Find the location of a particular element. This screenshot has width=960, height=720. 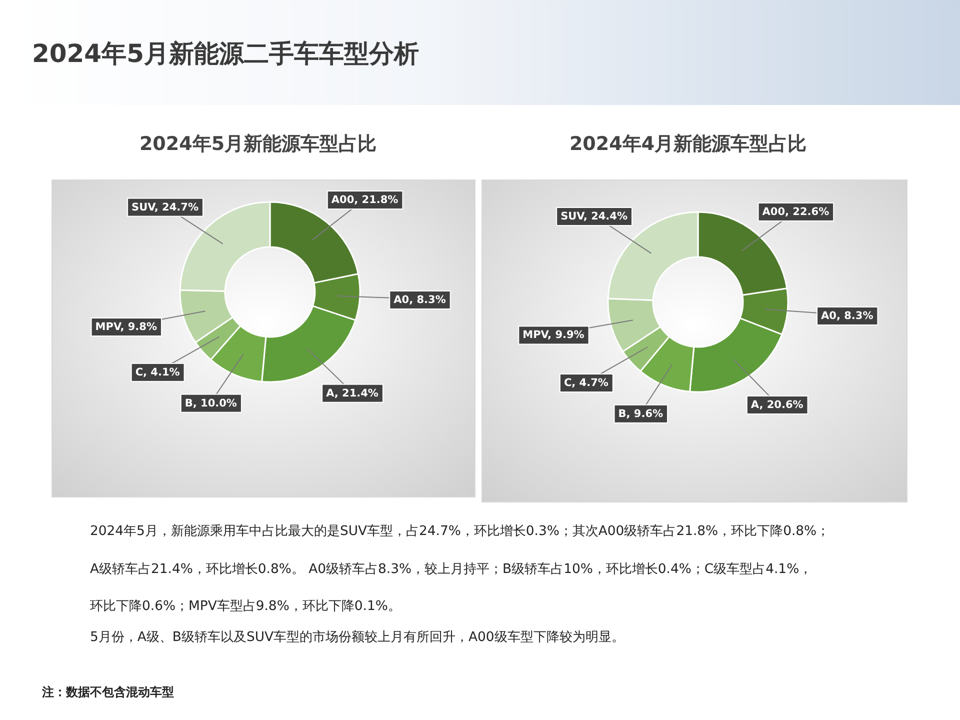

text: 2024年5月，新能源乘用车中占比最大的是SUV车型，占24.7%，环比增长0.3%；其次A00级轿车占21.8%，环比下降0.8%； is located at coordinates (460, 531).